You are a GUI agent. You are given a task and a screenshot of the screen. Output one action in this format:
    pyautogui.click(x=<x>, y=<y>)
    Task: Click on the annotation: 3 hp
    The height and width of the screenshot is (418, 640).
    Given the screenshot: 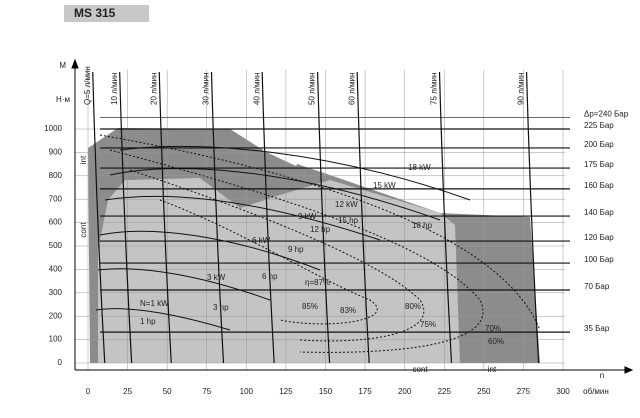 What is the action you would take?
    pyautogui.click(x=221, y=307)
    